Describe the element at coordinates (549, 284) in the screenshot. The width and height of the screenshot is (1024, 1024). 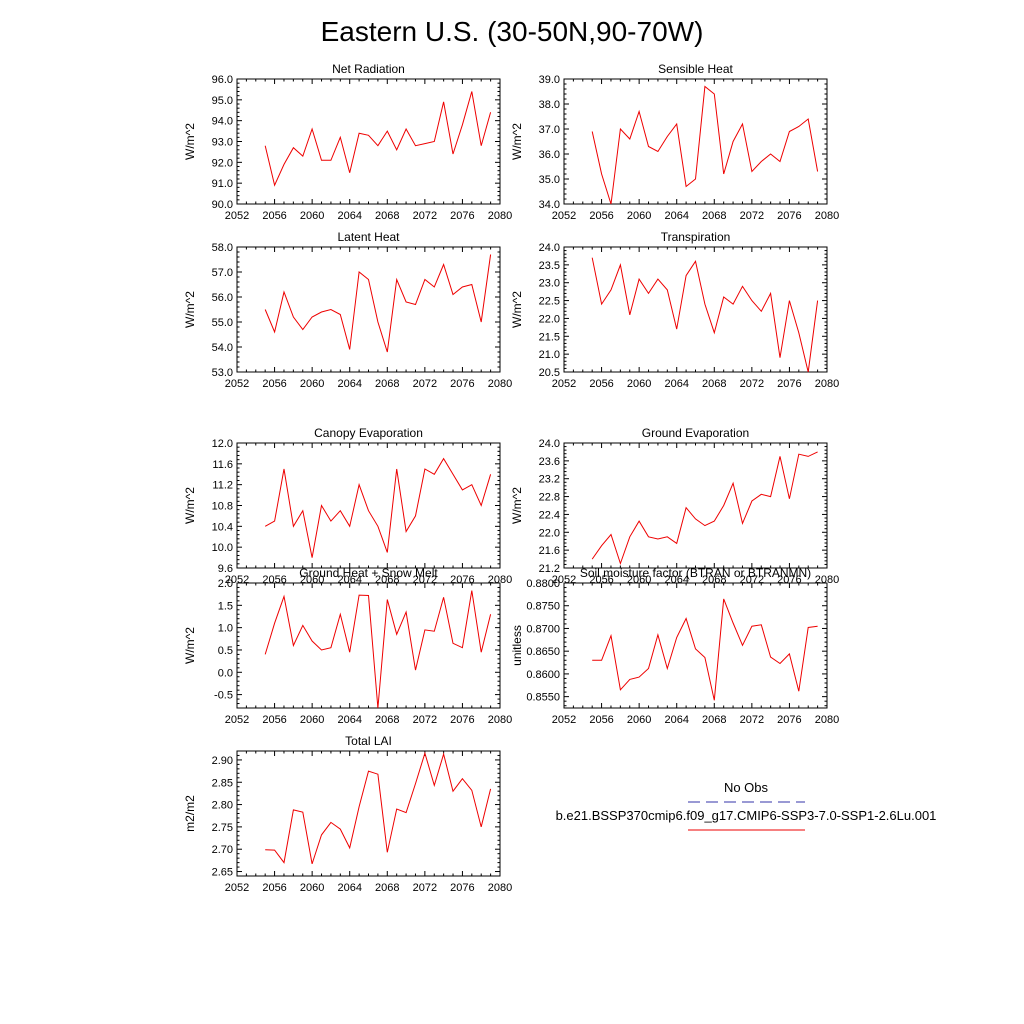
I see `y-tick-label: 23.0` at that location.